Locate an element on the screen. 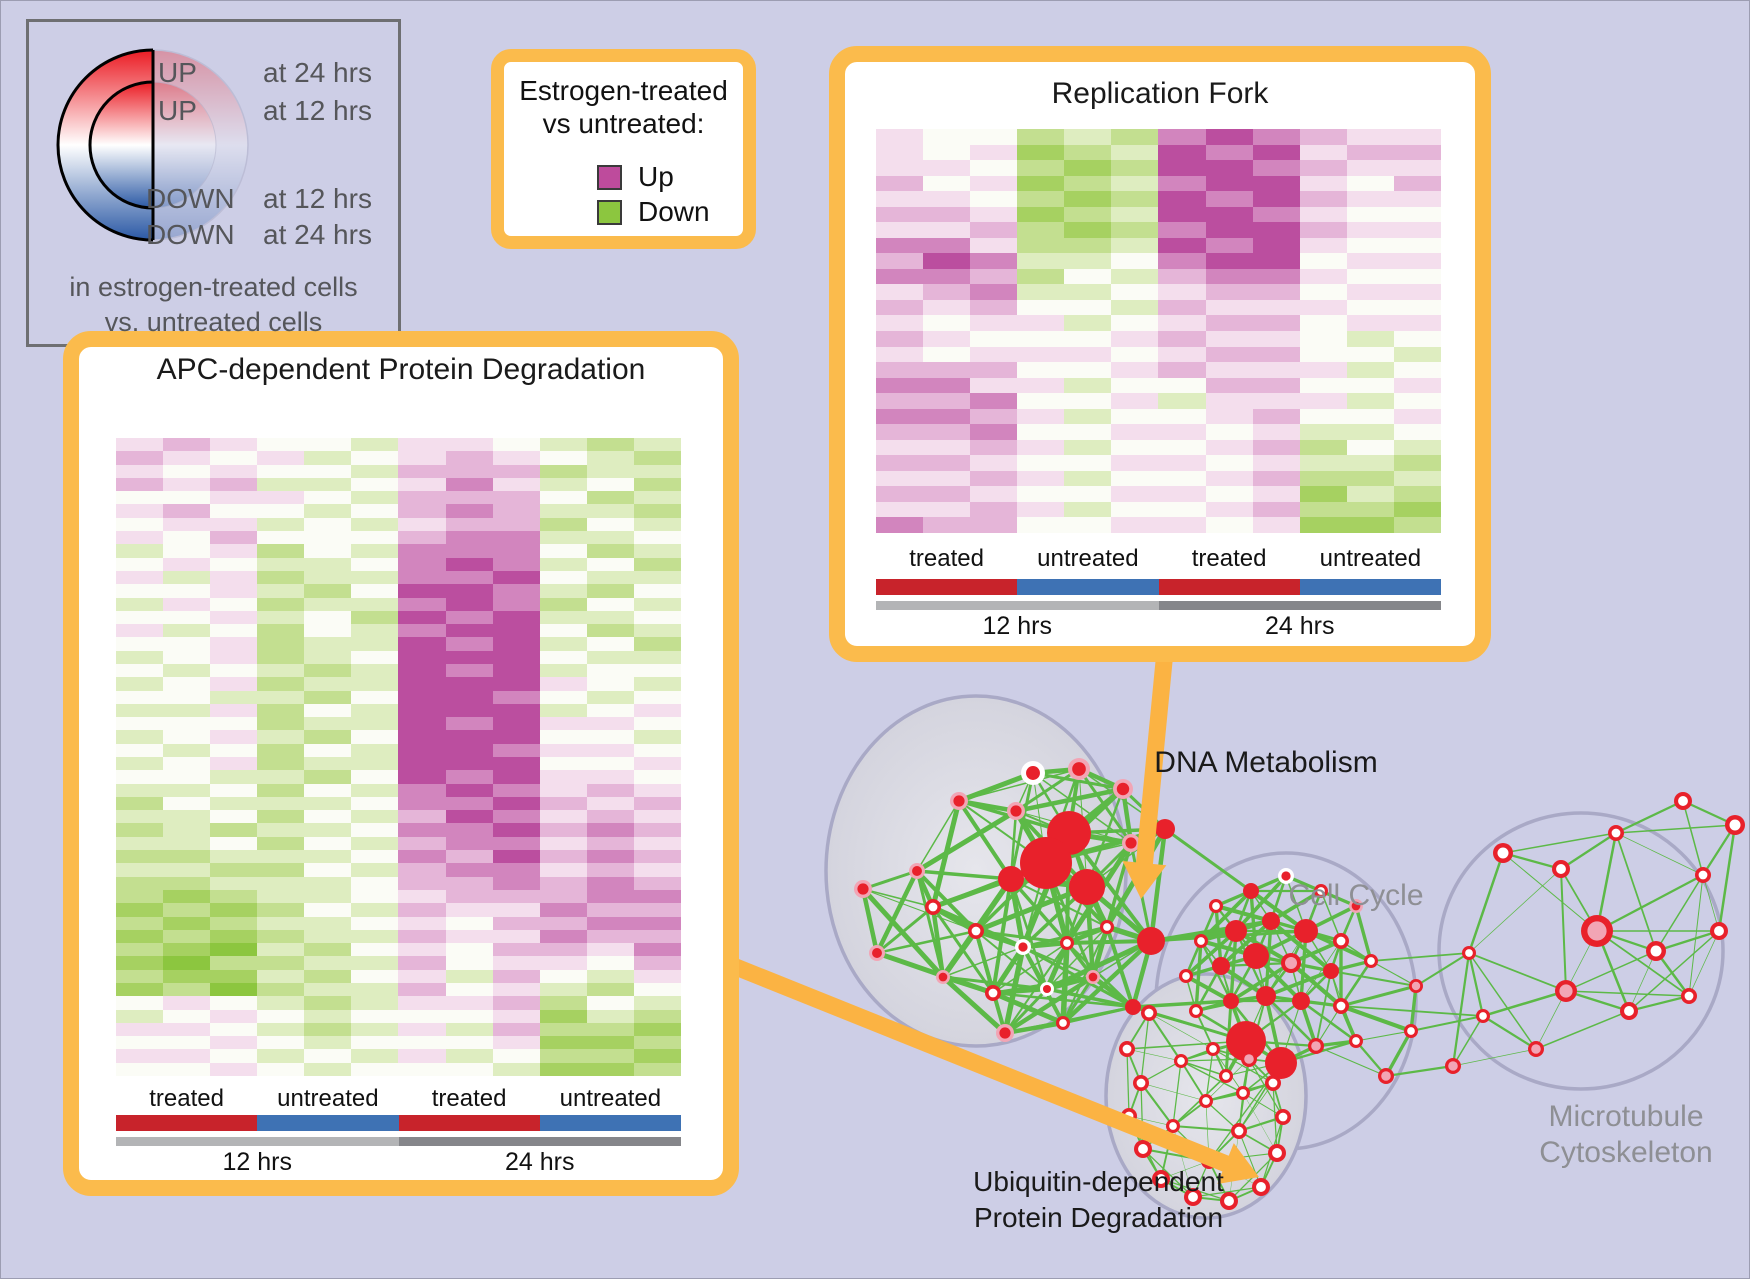 The image size is (1750, 1279). apc-title: APC-dependent Protein Degradation is located at coordinates (401, 369).